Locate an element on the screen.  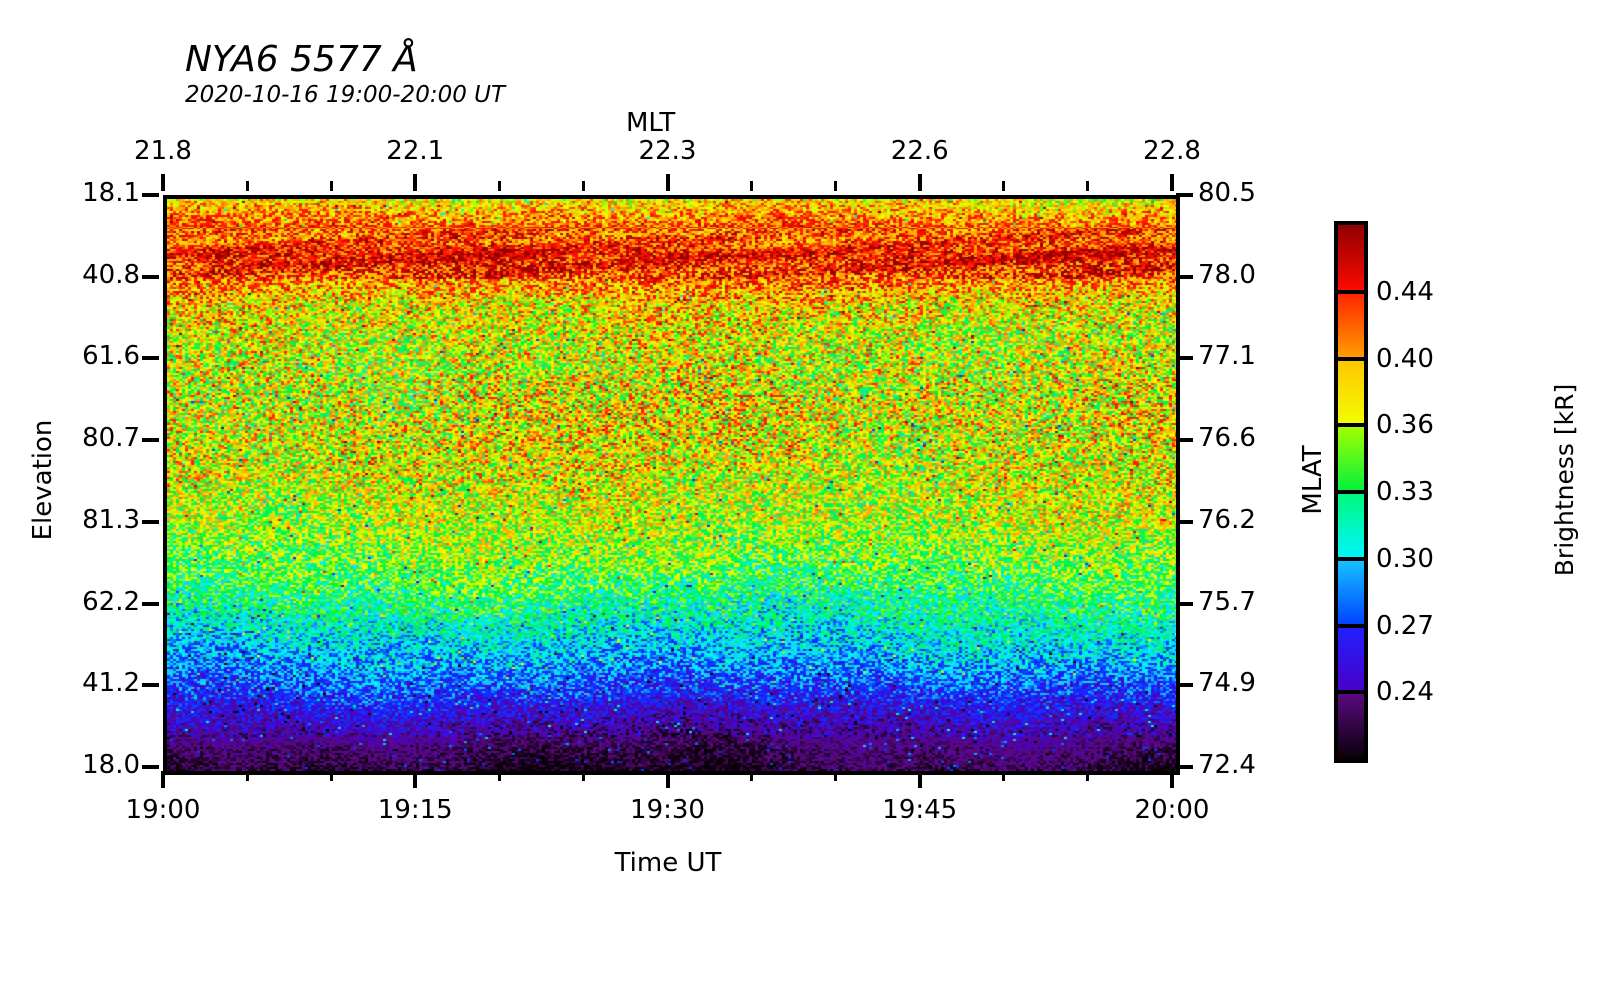
time-tick-label: 19:15 is located at coordinates (415, 810).